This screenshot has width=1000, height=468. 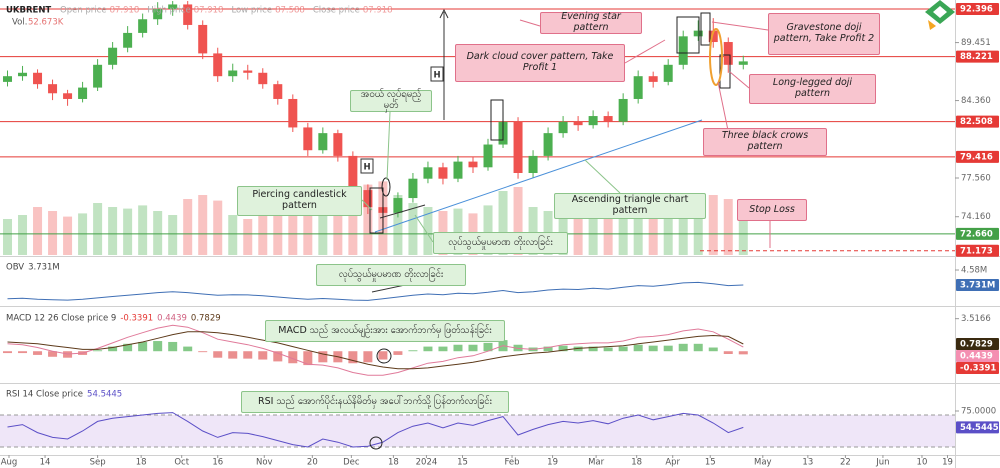 What do you see at coordinates (46, 23) in the screenshot?
I see `volume-value: 52.673K` at bounding box center [46, 23].